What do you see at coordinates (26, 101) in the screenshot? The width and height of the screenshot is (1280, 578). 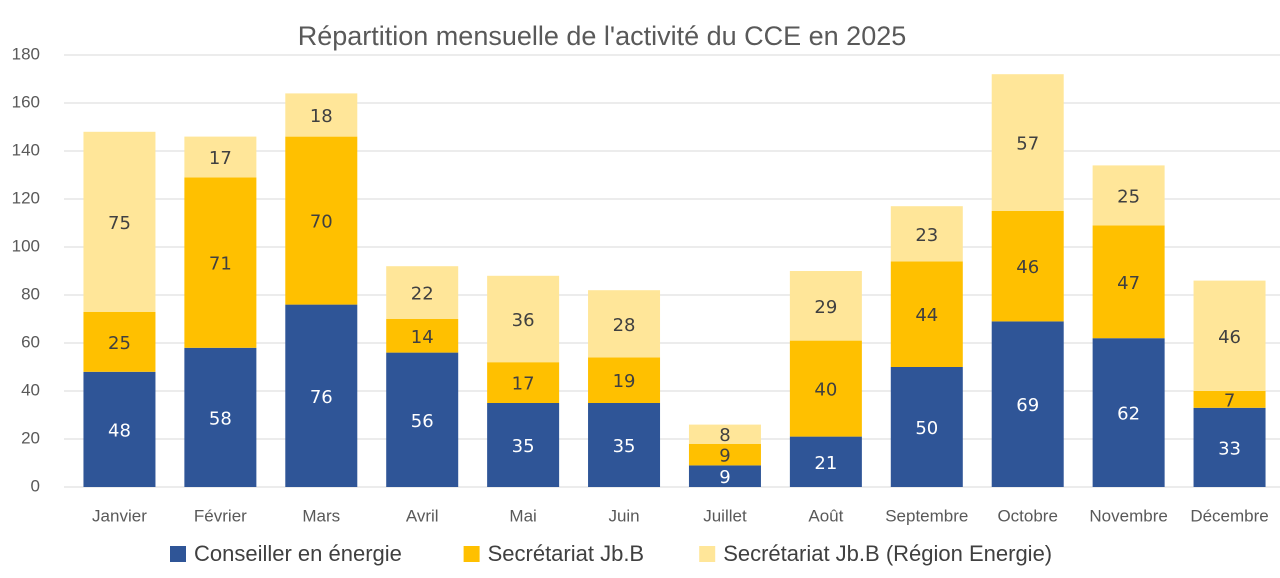 I see `y-tick-label: 160` at bounding box center [26, 101].